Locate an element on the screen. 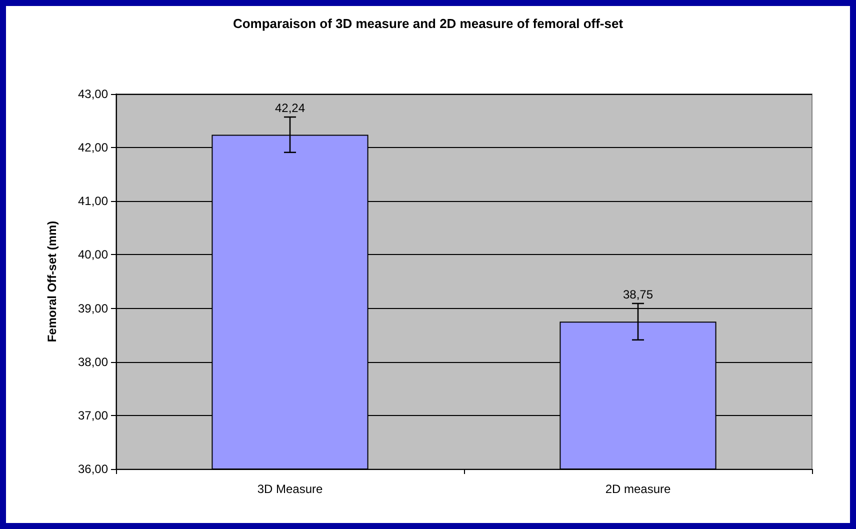 The height and width of the screenshot is (529, 856). y-tick-label: 41,00 is located at coordinates (93, 201).